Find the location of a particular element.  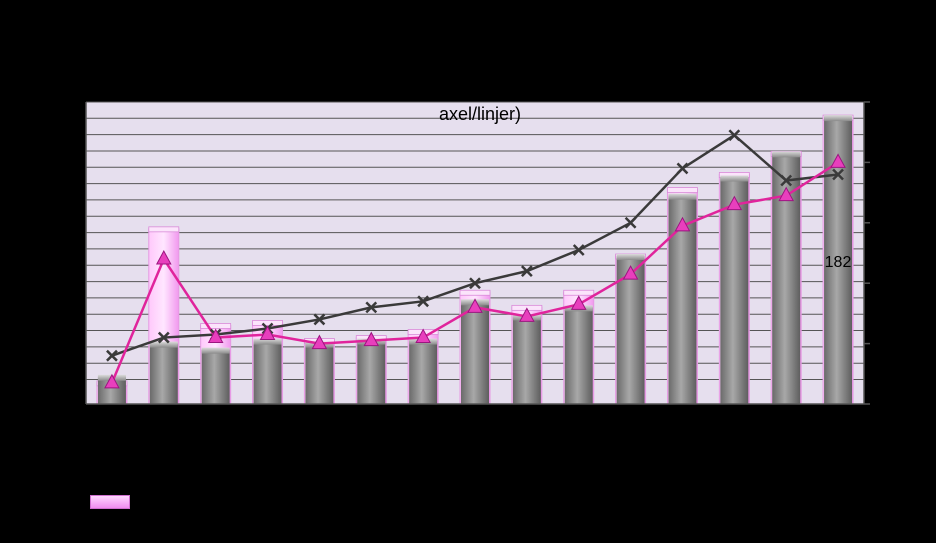

legend-swatch is located at coordinates (110, 502).